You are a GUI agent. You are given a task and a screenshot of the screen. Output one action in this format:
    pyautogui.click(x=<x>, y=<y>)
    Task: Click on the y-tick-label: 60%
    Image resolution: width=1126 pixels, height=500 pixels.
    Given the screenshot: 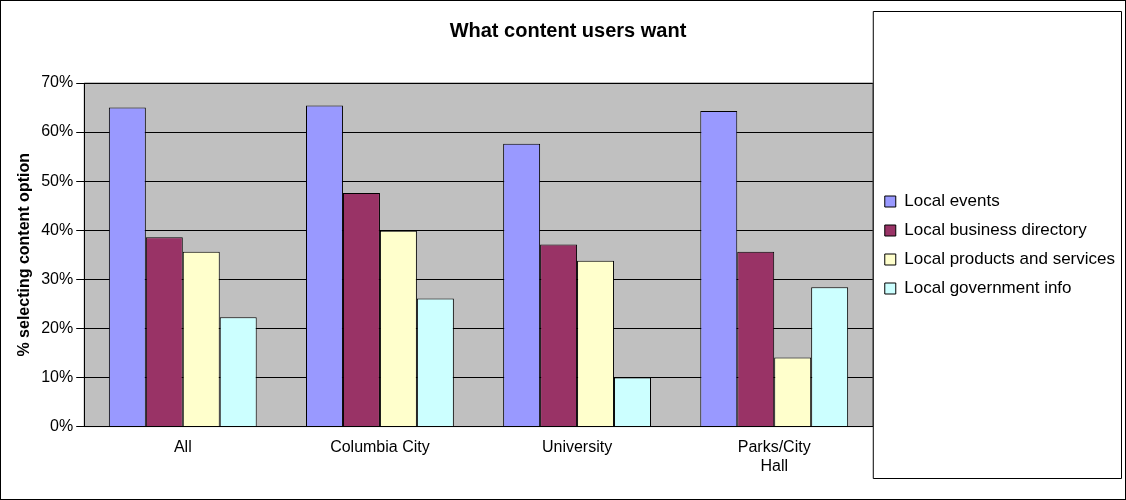 What is the action you would take?
    pyautogui.click(x=57, y=131)
    